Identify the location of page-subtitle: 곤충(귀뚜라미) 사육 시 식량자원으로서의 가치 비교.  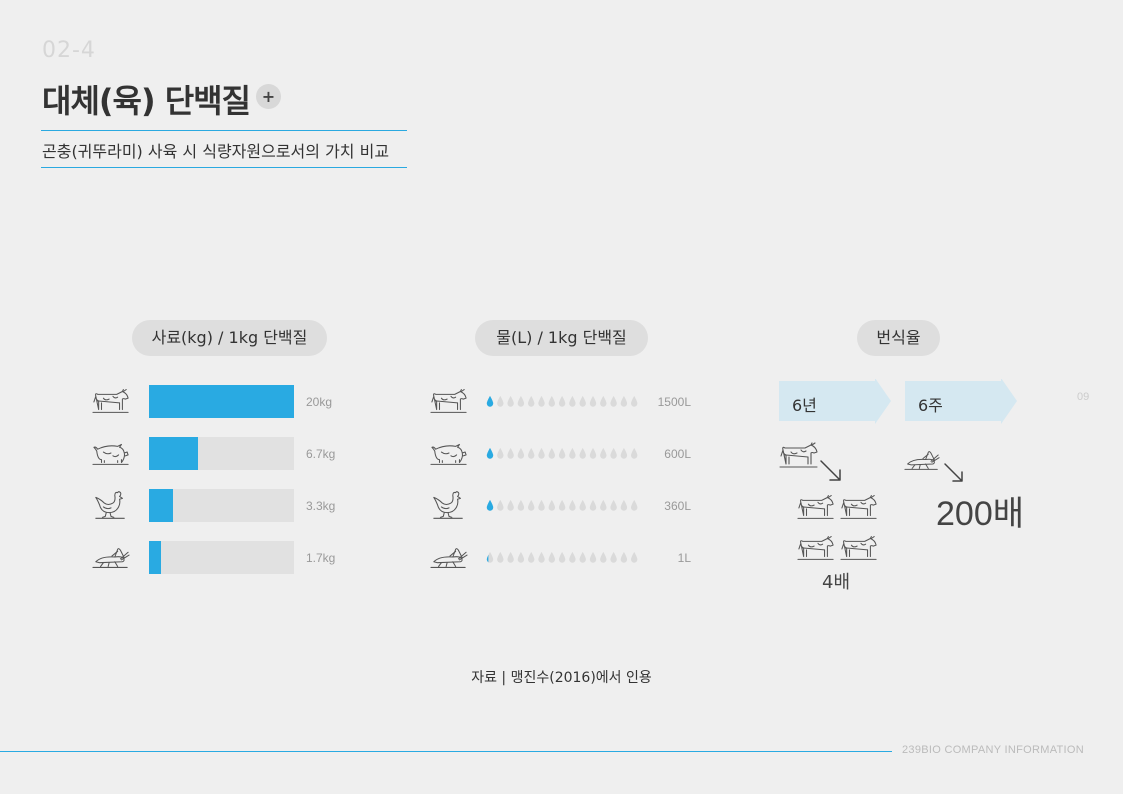
(216, 151).